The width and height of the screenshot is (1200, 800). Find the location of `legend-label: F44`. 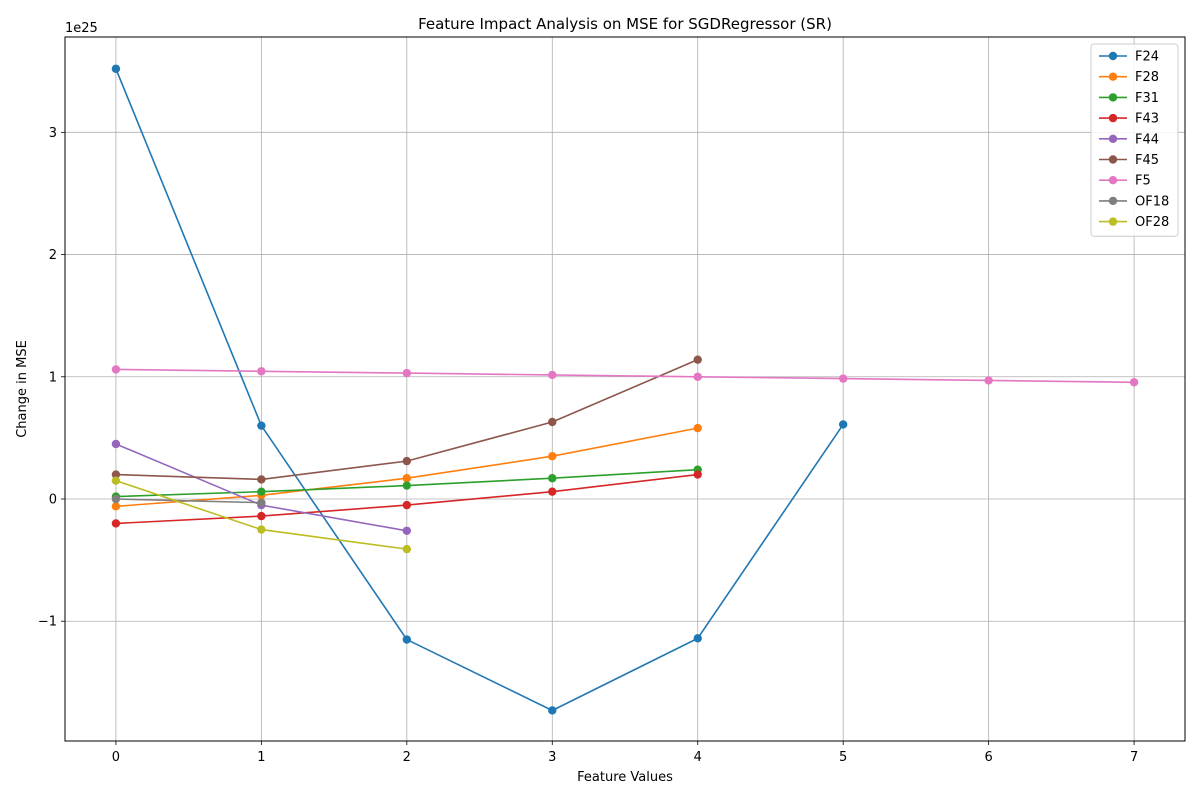

legend-label: F44 is located at coordinates (1147, 139).